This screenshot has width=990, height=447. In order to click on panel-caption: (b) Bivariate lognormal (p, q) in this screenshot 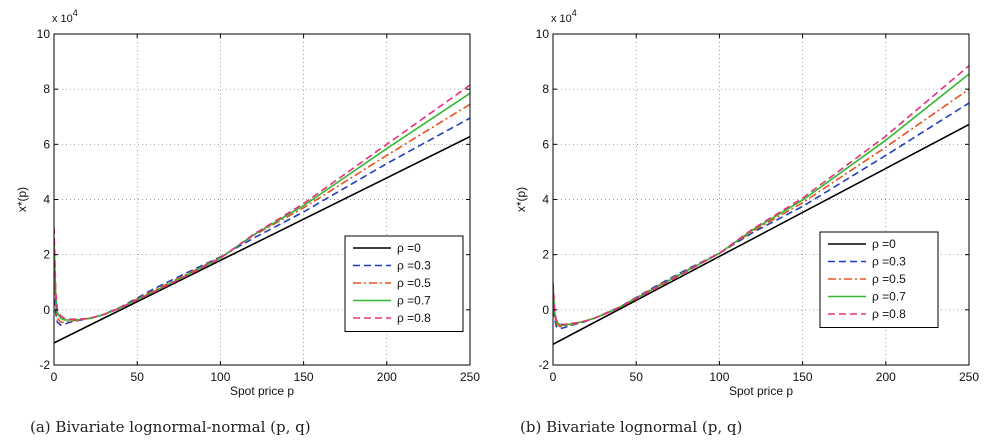, I will do `click(631, 427)`.